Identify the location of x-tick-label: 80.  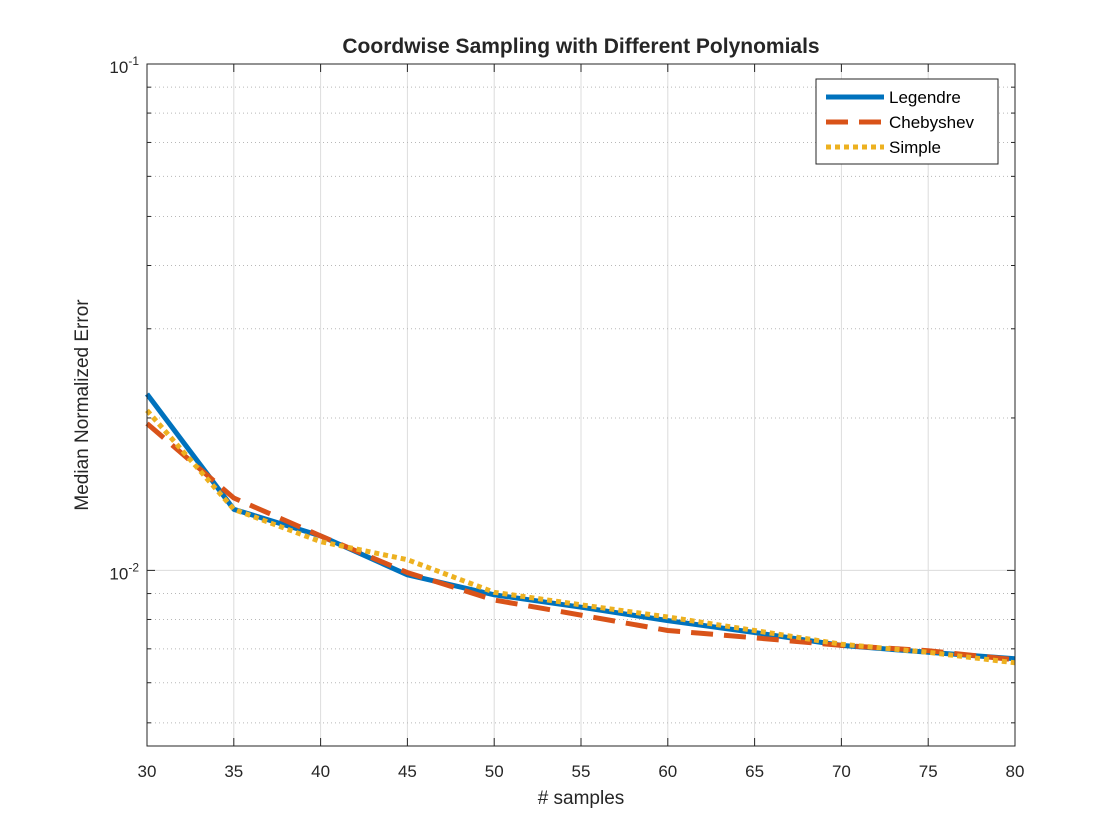
(1015, 771).